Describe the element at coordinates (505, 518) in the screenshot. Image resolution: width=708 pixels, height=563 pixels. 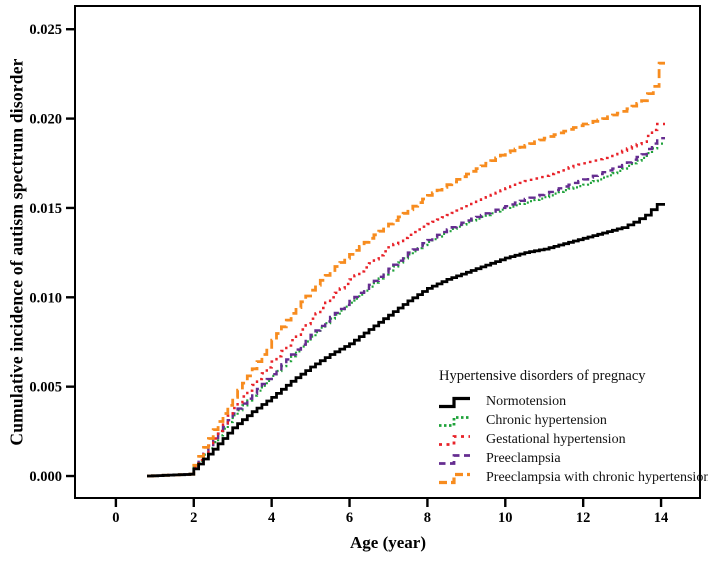
I see `x-tick-label: 10` at that location.